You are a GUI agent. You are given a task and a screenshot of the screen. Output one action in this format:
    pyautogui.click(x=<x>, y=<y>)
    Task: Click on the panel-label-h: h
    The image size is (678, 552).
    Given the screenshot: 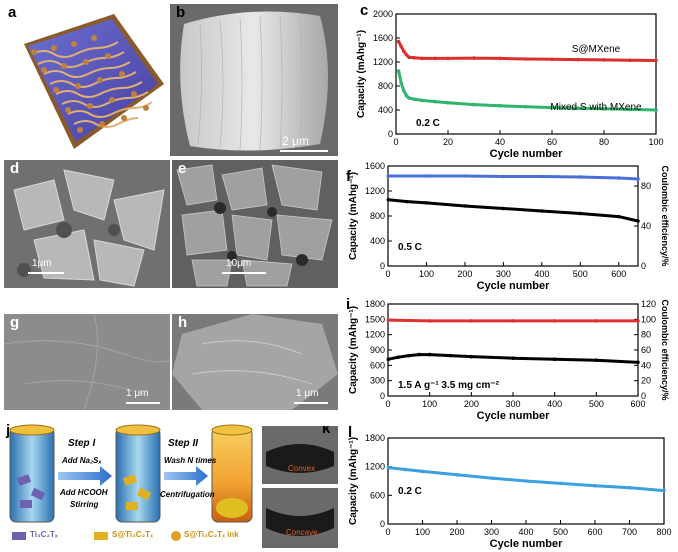 What is the action you would take?
    pyautogui.click(x=183, y=322)
    